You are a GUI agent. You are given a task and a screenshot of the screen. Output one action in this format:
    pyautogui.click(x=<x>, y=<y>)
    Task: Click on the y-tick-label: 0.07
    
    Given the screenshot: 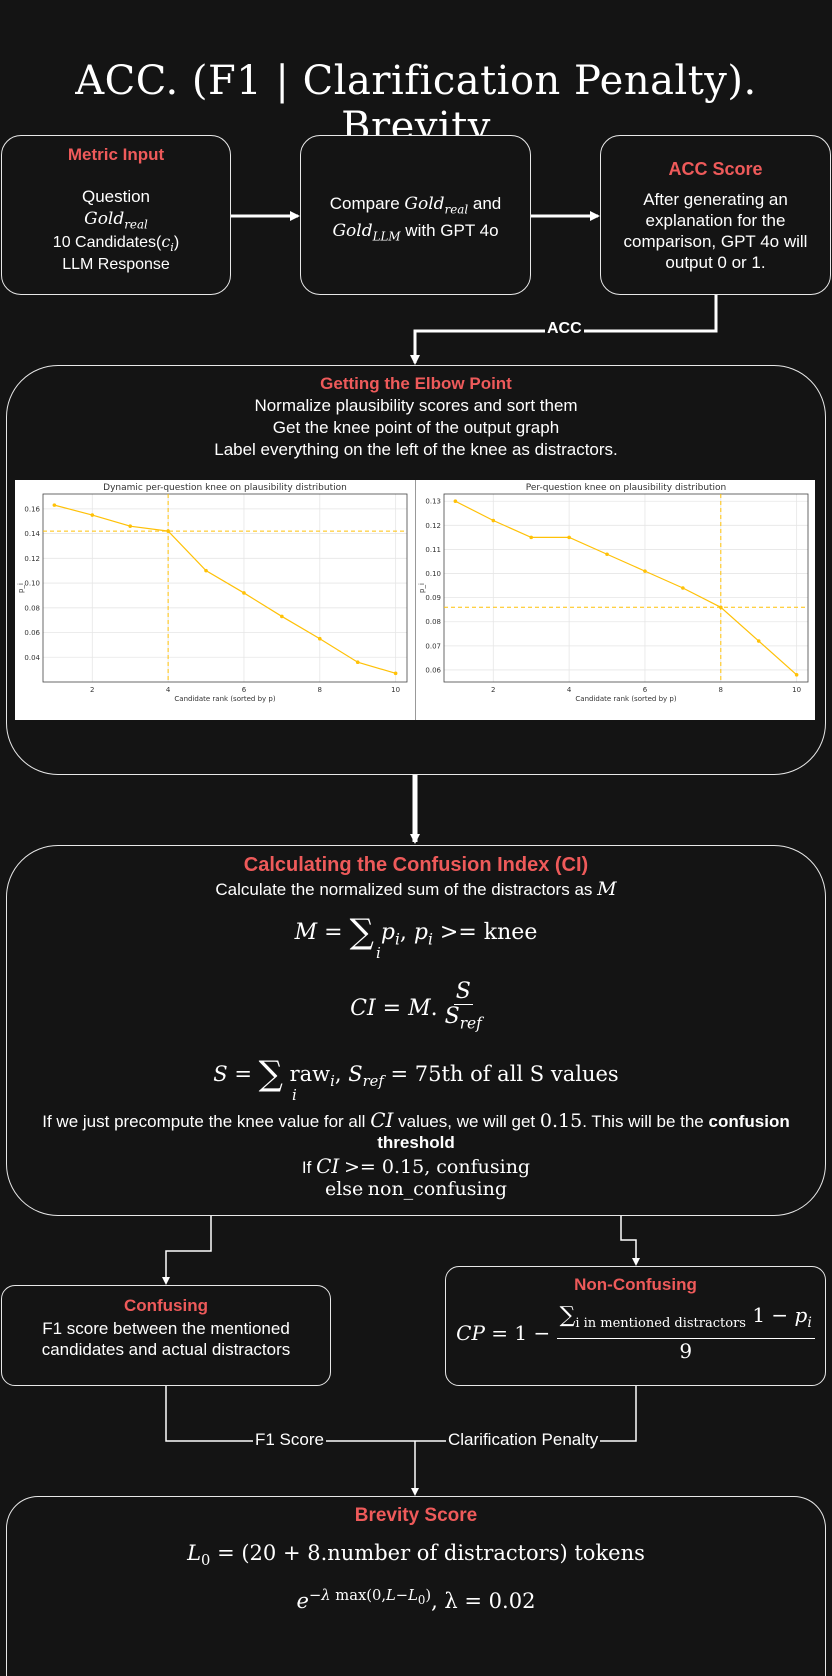 What is the action you would take?
    pyautogui.click(x=433, y=646)
    